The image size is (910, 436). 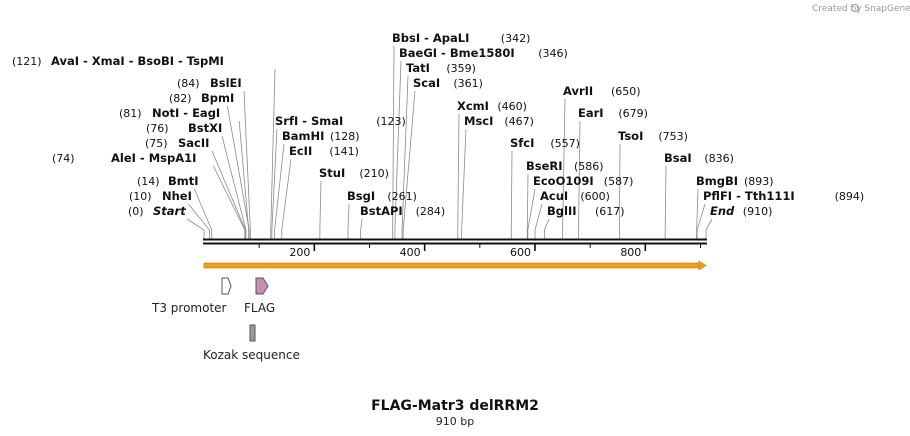 What do you see at coordinates (226, 83) in the screenshot?
I see `enzyme-name: BslEI` at bounding box center [226, 83].